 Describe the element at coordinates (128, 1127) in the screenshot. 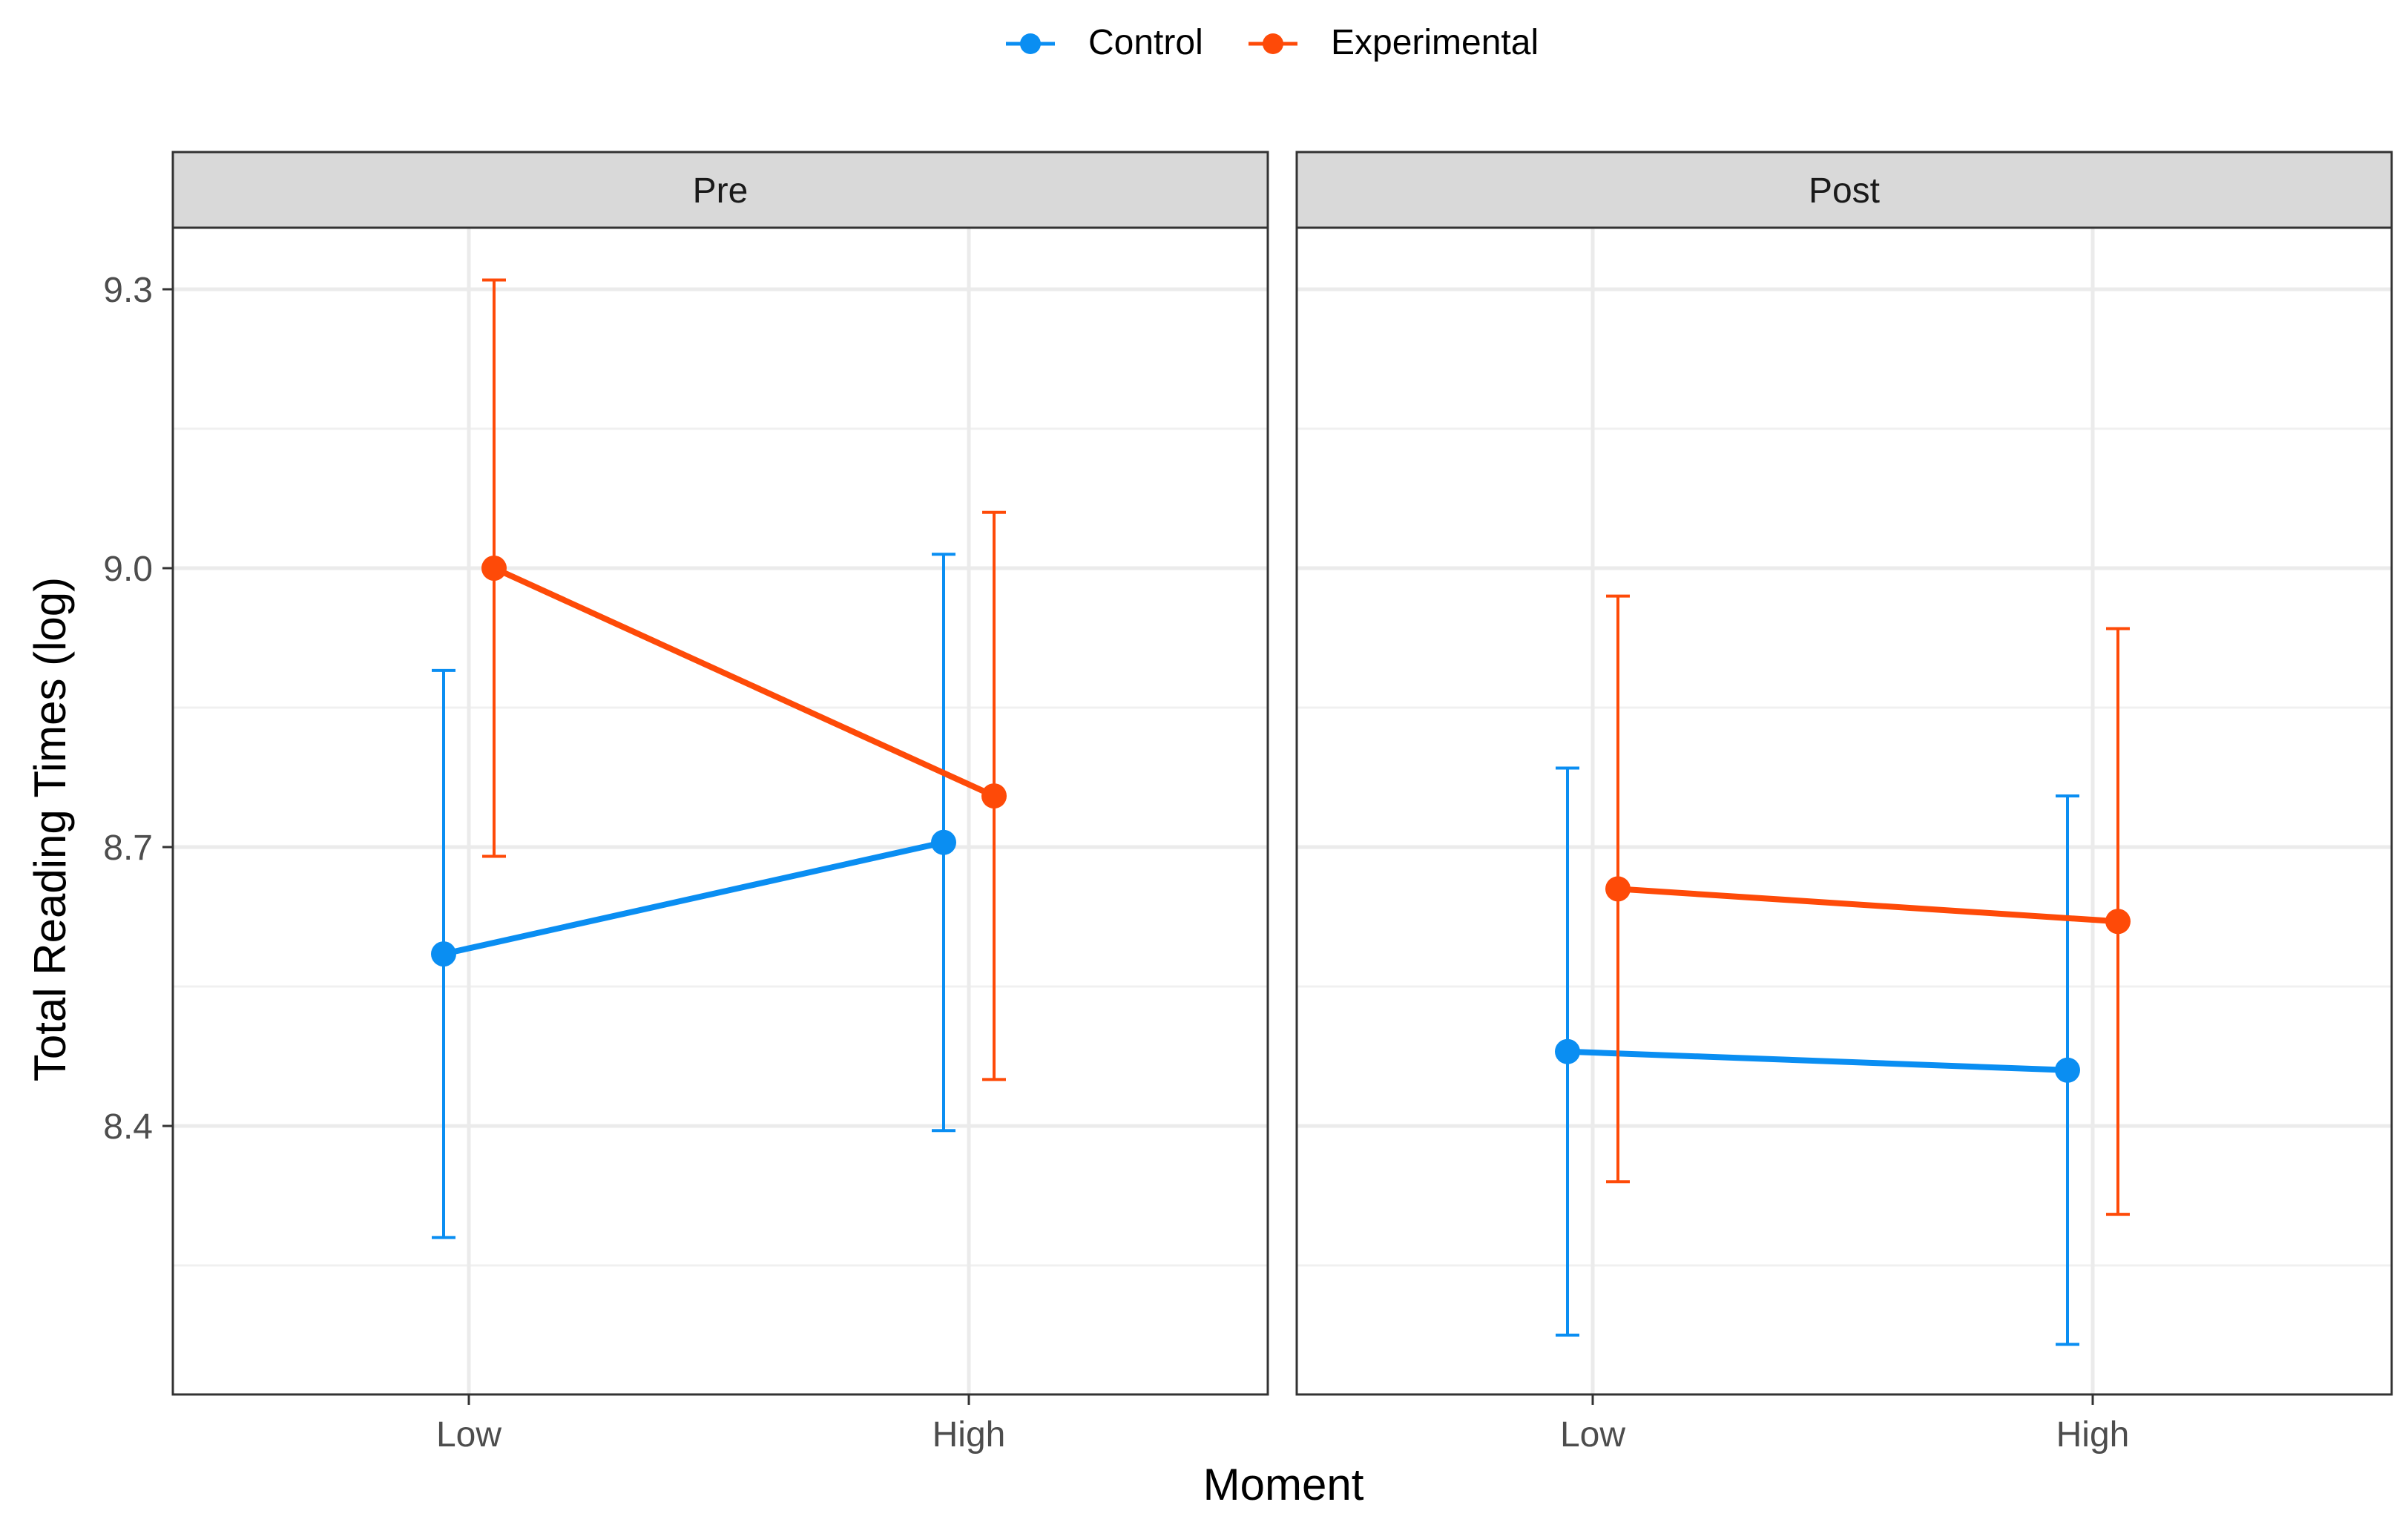

I see `y-tick-label: 8.4` at that location.